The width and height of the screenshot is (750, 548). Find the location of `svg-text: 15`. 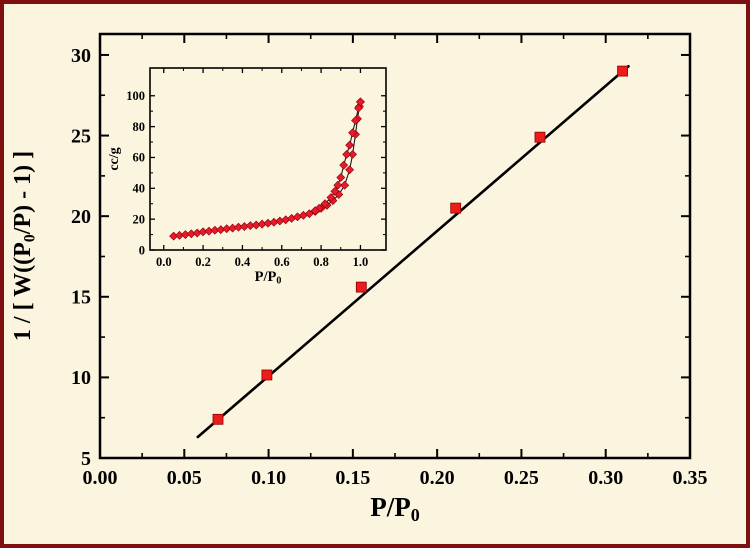

svg-text: 15 is located at coordinates (81, 298).